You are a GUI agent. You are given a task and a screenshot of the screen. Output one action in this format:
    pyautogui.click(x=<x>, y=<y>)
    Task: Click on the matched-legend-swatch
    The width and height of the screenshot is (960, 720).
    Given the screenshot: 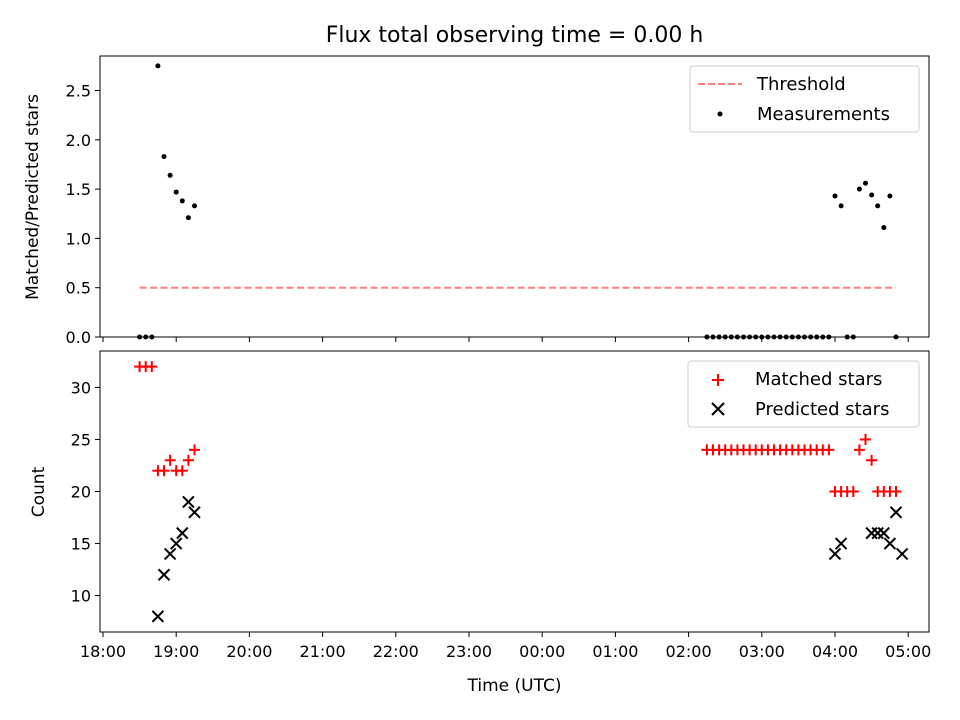 What is the action you would take?
    pyautogui.click(x=718, y=380)
    